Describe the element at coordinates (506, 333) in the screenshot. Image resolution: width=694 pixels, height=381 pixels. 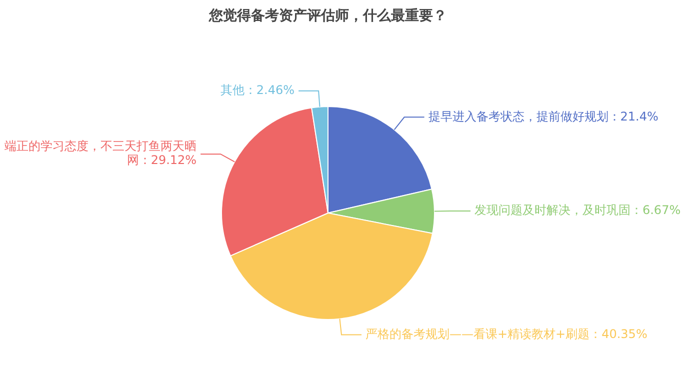
I see `slice-label: 严格的备考规划——看课+精读教材+刷题：40.35%` at that location.